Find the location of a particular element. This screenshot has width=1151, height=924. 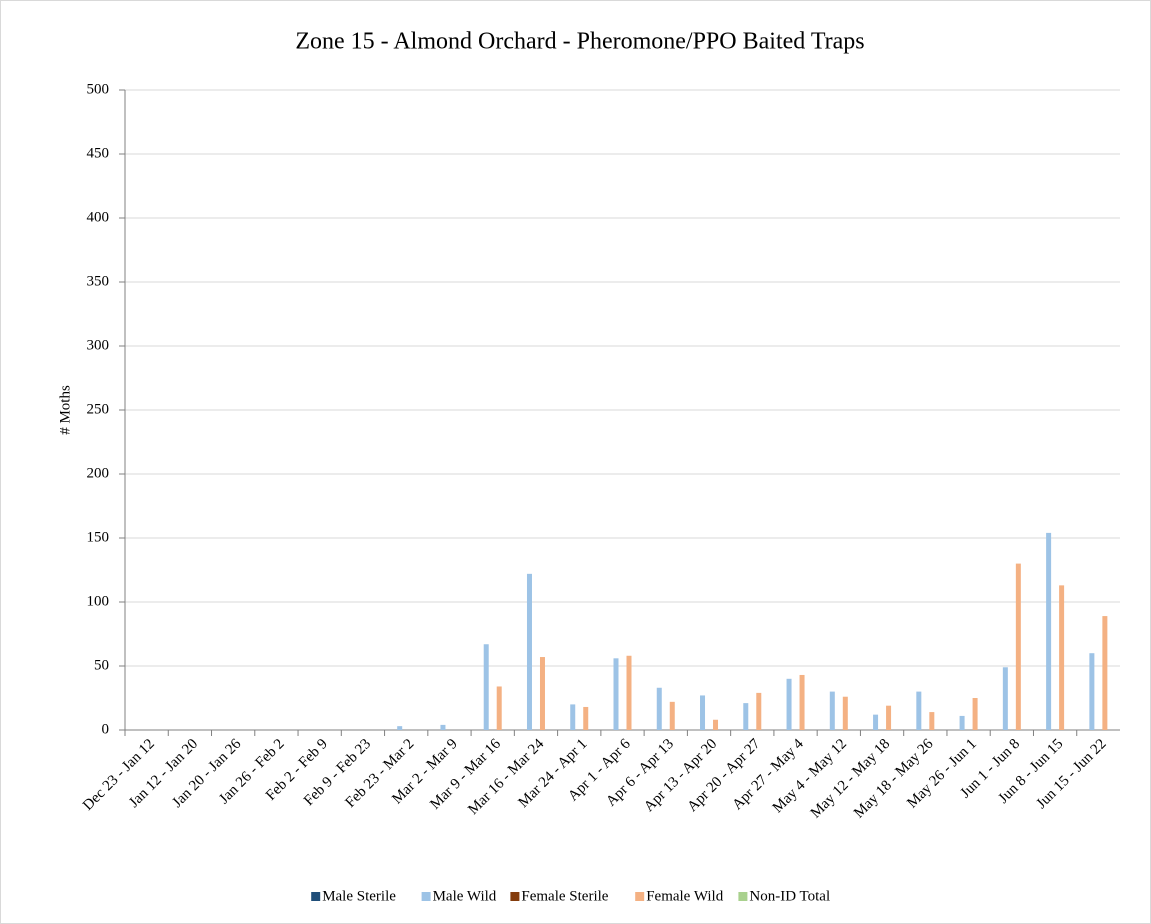

y-tick-label: 150 is located at coordinates (98, 537).